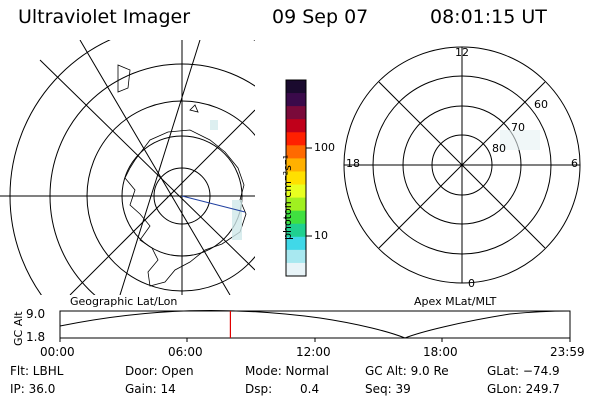 Image resolution: width=600 pixels, height=400 pixels. Describe the element at coordinates (104, 17) in the screenshot. I see `instrument-title: Ultraviolet Imager` at that location.